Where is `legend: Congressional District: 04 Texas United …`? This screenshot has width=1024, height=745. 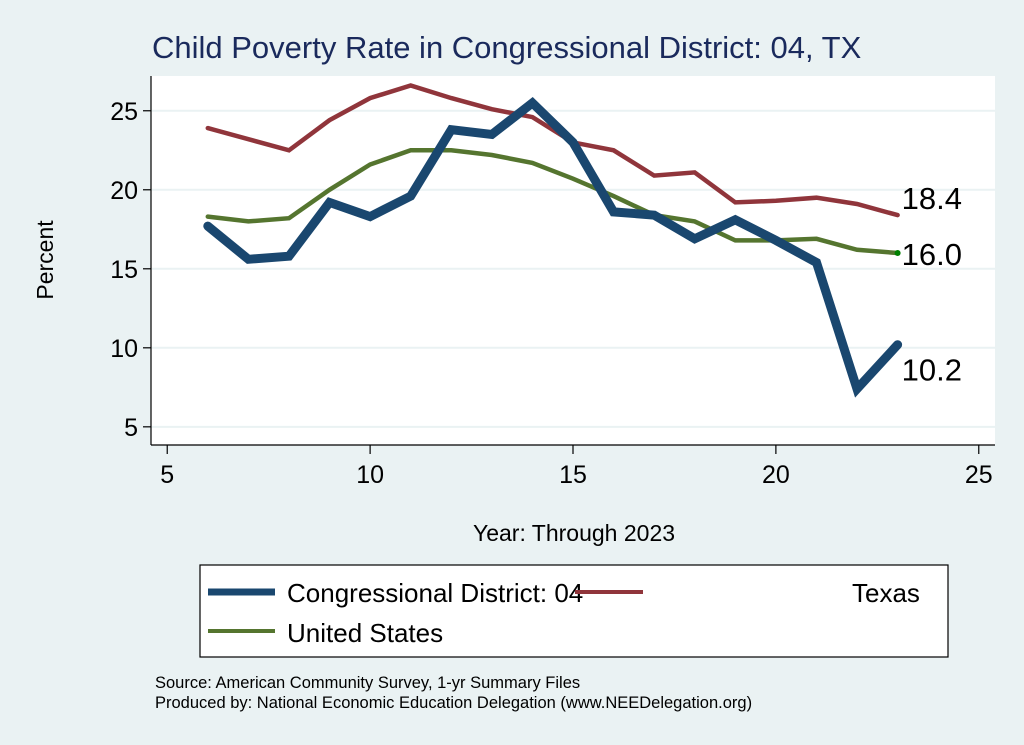
legend: Congressional District: 04 Texas United … is located at coordinates (574, 611).